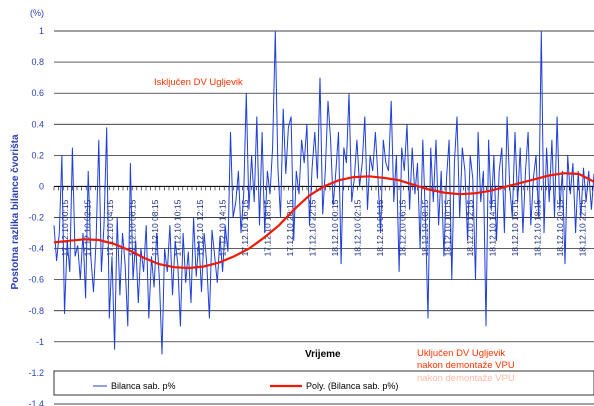 The width and height of the screenshot is (594, 406). I want to click on x-tick-label: 18.12.10 18:15, so click(538, 227).